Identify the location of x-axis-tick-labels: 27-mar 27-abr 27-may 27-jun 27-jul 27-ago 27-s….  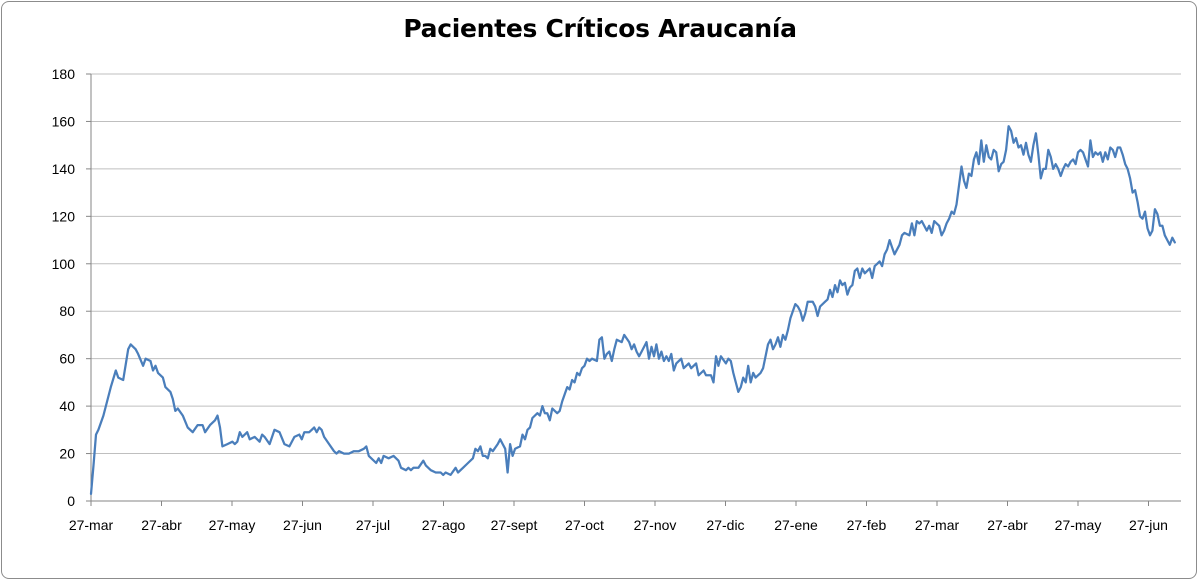
(618, 525).